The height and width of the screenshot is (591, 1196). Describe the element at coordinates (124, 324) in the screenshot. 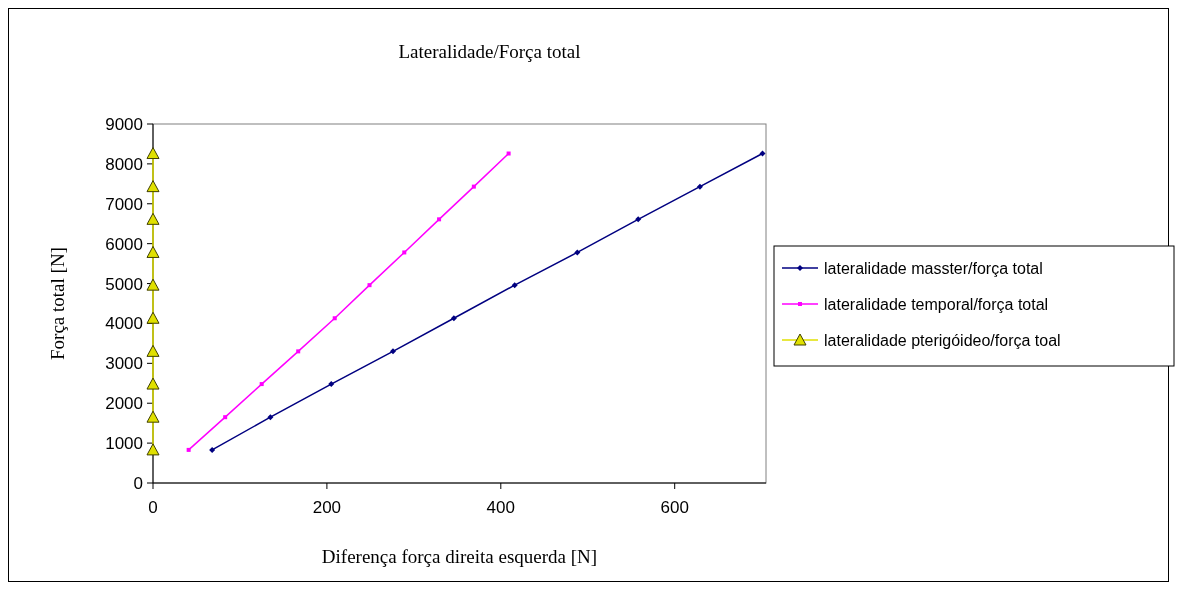

I see `y-tick-label: 4000` at that location.